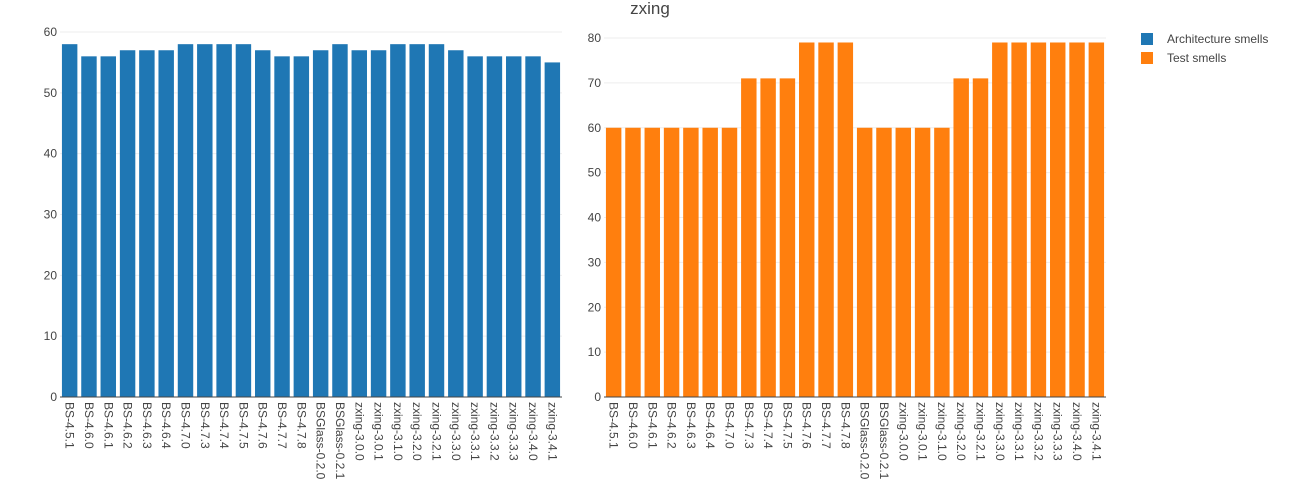  Describe the element at coordinates (1196, 58) in the screenshot. I see `legend-label: Test smells` at that location.